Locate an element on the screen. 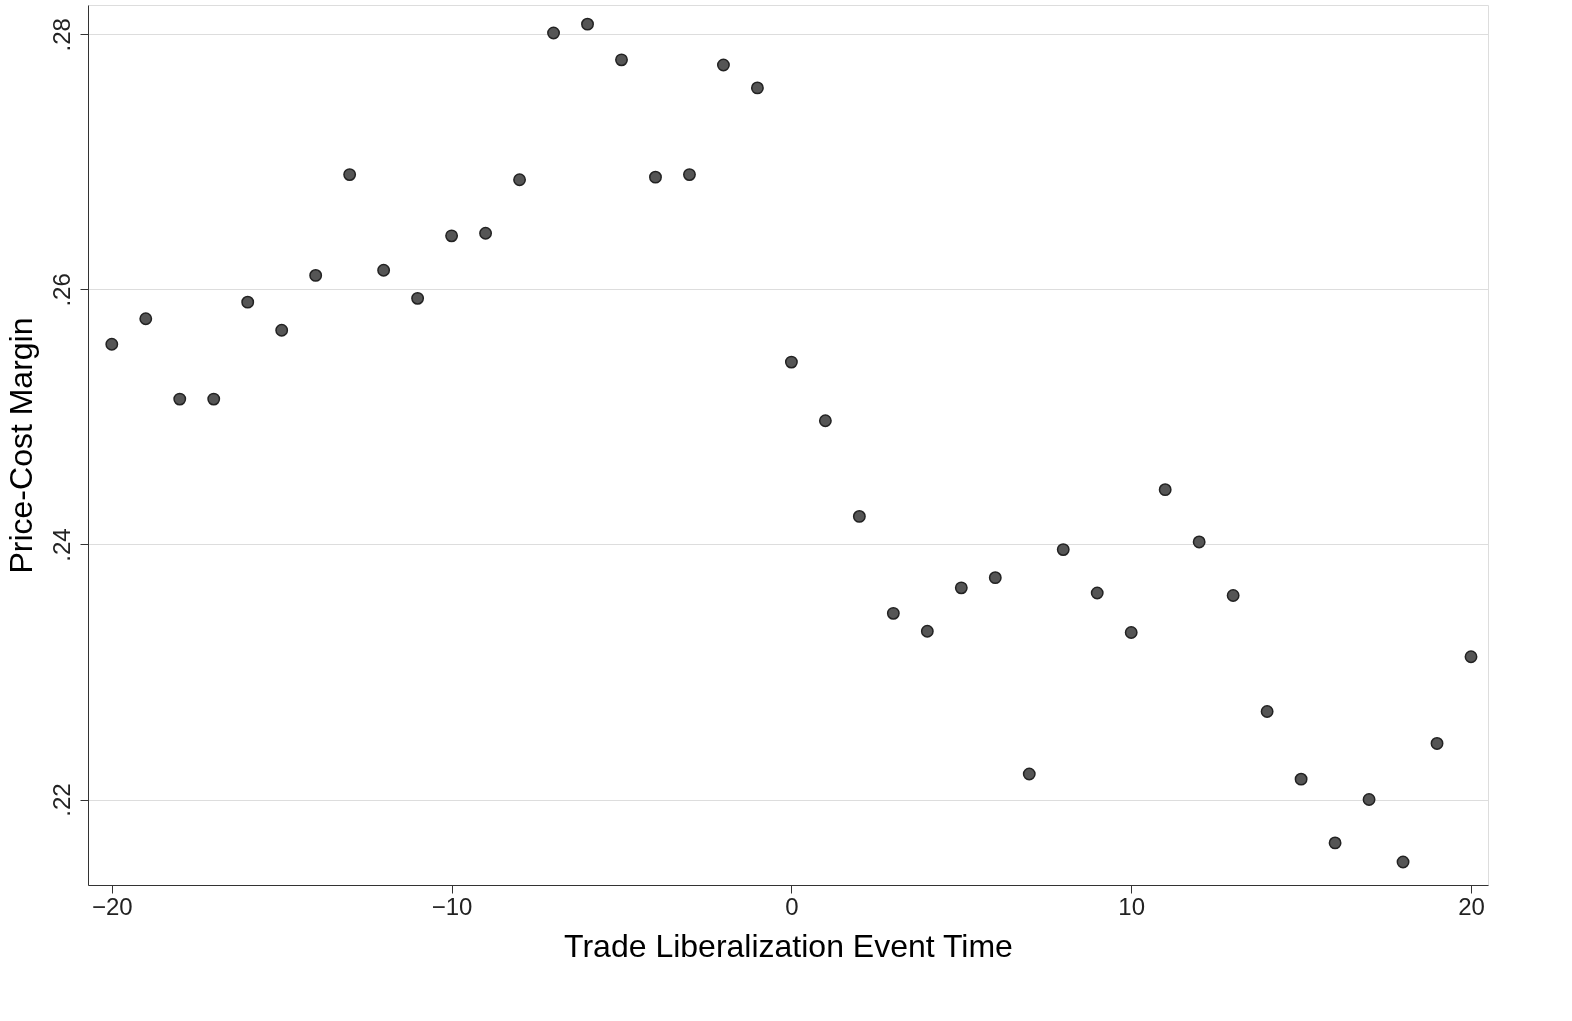 This screenshot has width=1572, height=1021. x-axis-title: Trade Liberalization Event Time is located at coordinates (788, 945).